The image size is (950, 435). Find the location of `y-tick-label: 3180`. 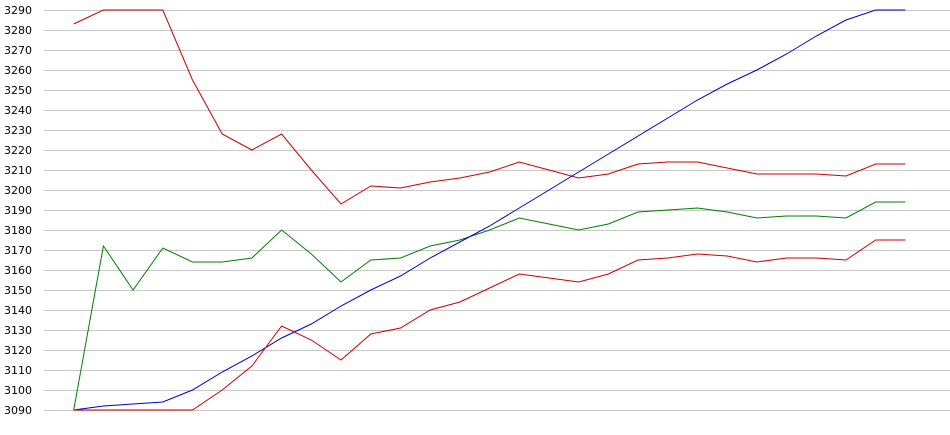

y-tick-label: 3180 is located at coordinates (18, 230).